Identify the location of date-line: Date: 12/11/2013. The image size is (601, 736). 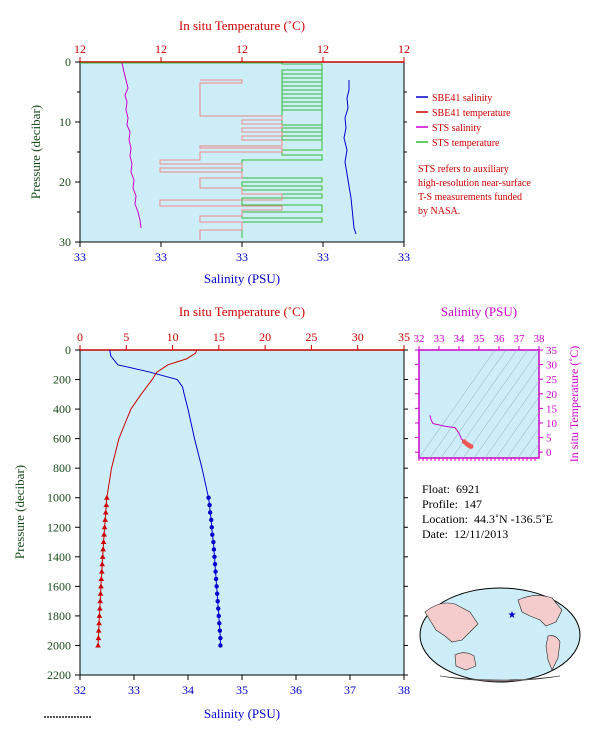
(465, 534).